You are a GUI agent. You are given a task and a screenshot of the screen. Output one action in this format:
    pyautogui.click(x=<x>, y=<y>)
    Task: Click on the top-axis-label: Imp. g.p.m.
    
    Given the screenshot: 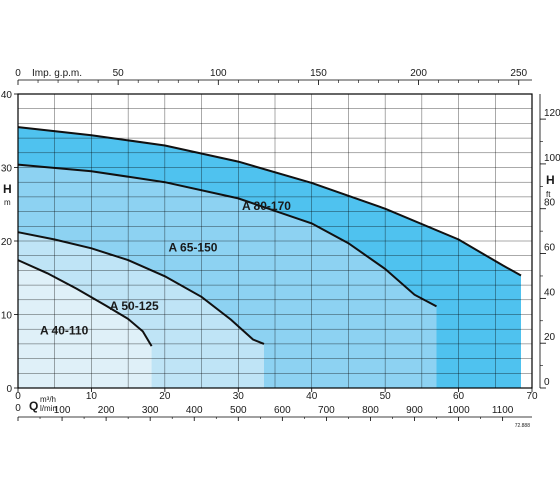 What is the action you would take?
    pyautogui.click(x=57, y=73)
    